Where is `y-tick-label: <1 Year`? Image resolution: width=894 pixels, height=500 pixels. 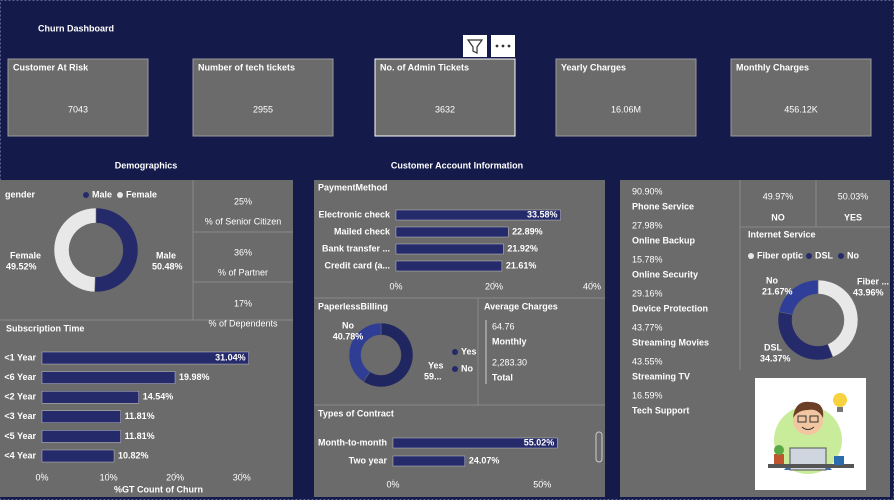
y-tick-label: <1 Year is located at coordinates (20, 357).